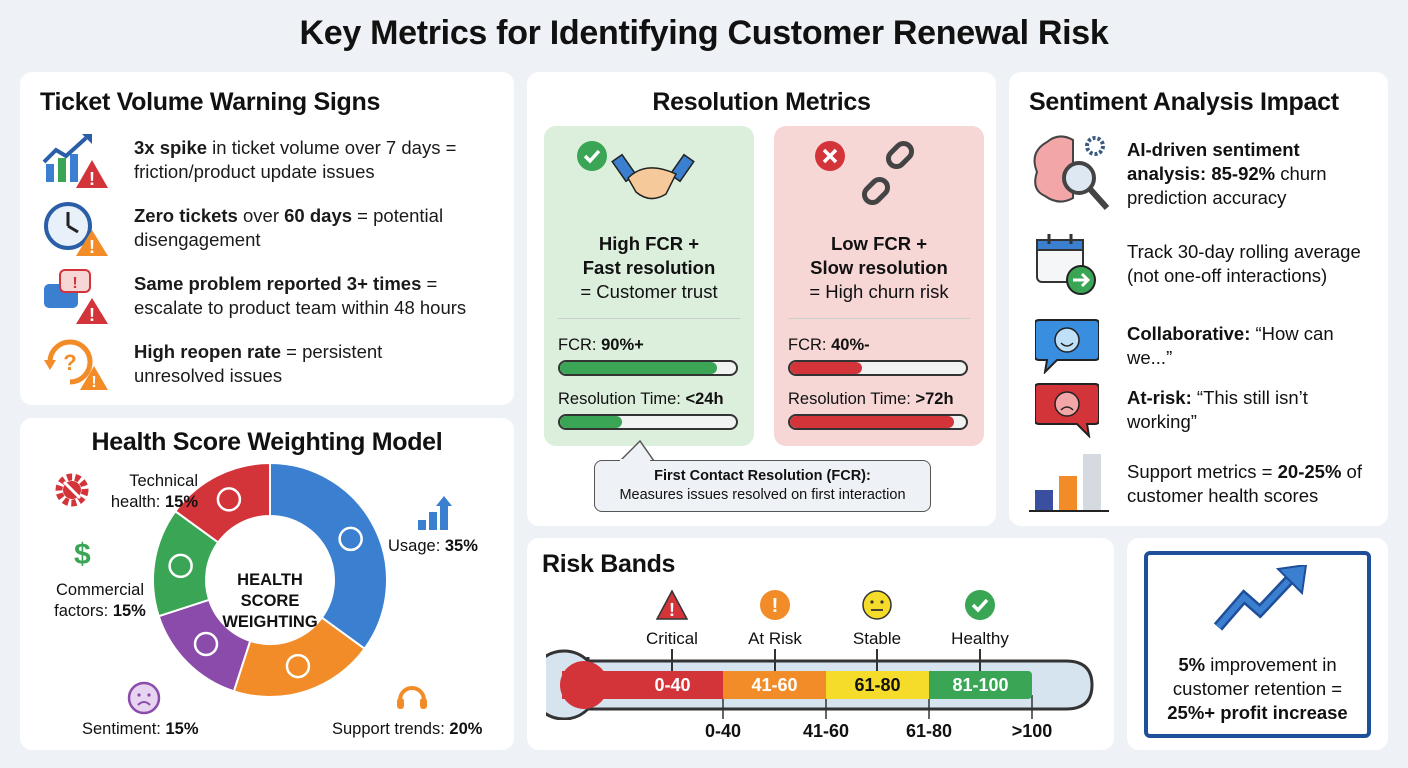 Image resolution: width=1408 pixels, height=768 pixels. What do you see at coordinates (1067, 346) in the screenshot?
I see `happy-chat-icon` at bounding box center [1067, 346].